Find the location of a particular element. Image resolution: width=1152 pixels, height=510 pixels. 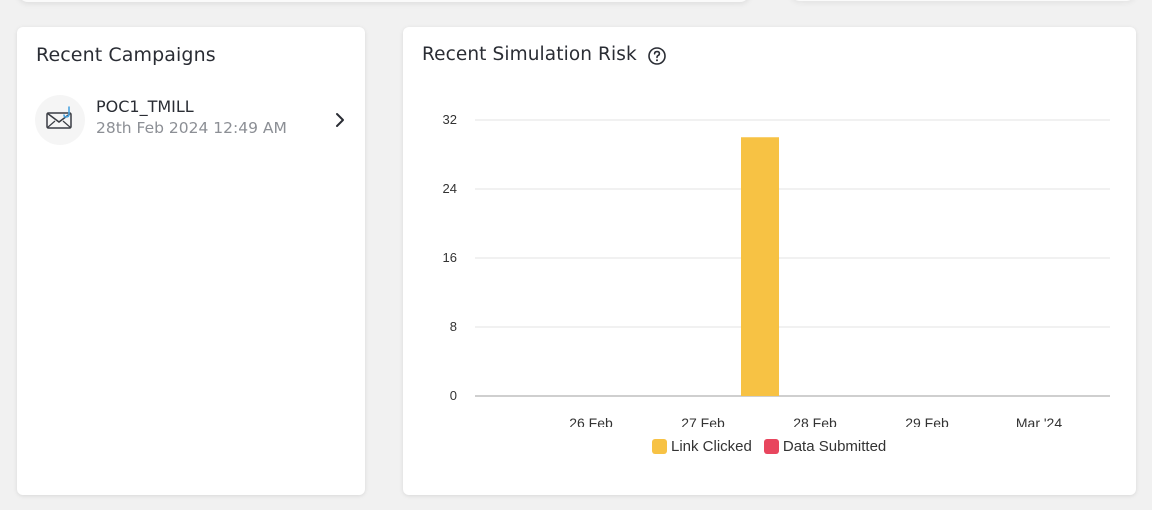

x-tick-label: 29 Feb is located at coordinates (927, 421).